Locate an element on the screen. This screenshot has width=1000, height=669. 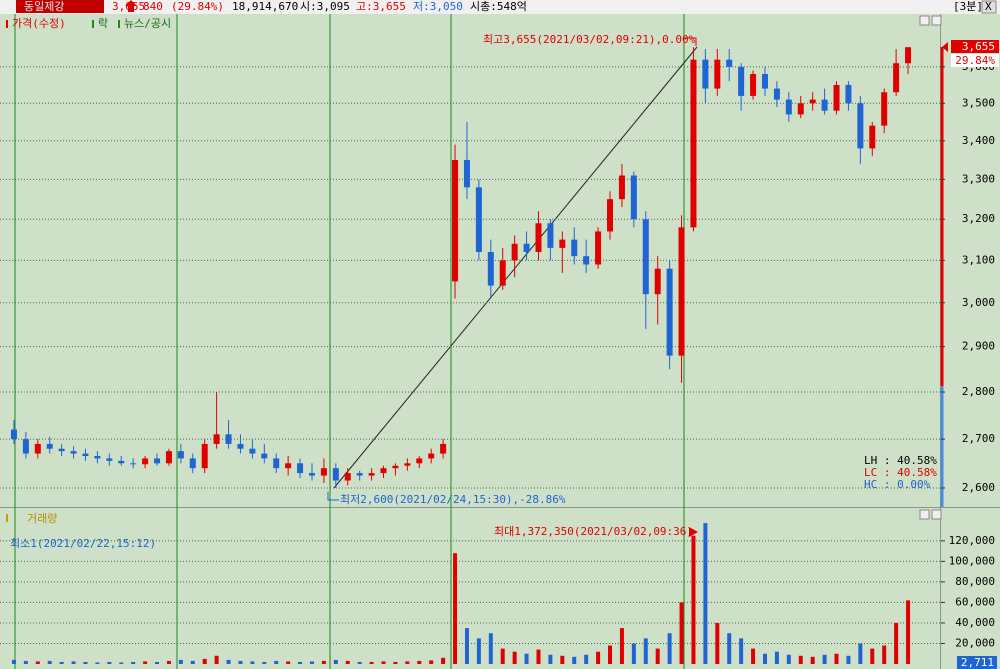
last-price-pointer is located at coordinates (945, 47).